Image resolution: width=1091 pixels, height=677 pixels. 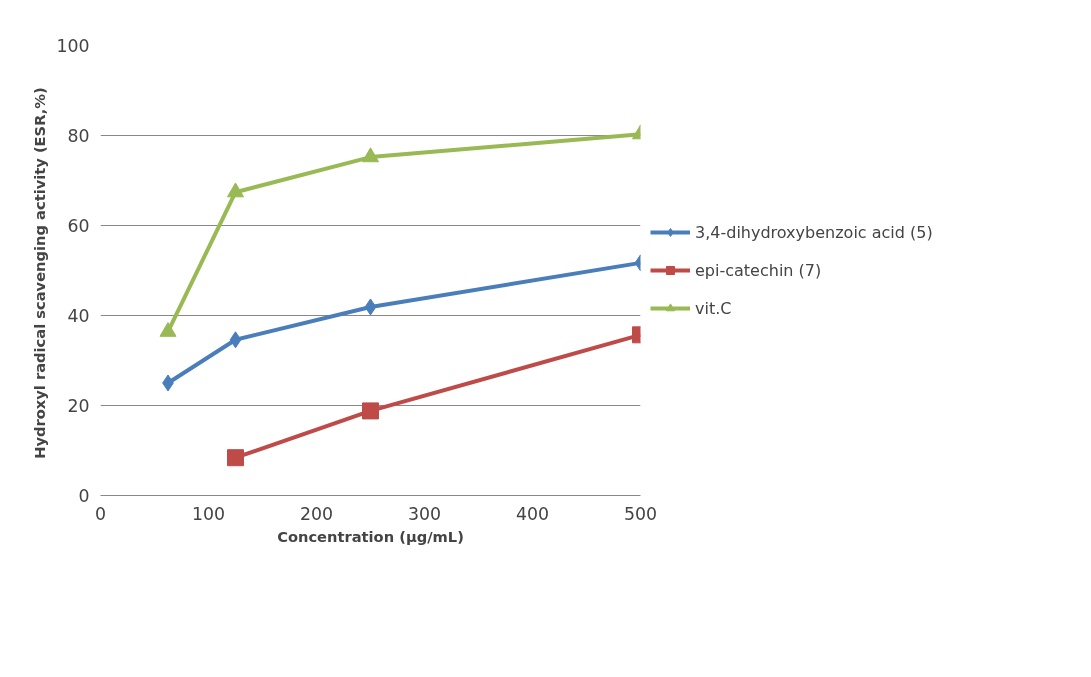 I want to click on legend-label: 3,4-dihydroxybenzoic acid (5), so click(x=814, y=232).